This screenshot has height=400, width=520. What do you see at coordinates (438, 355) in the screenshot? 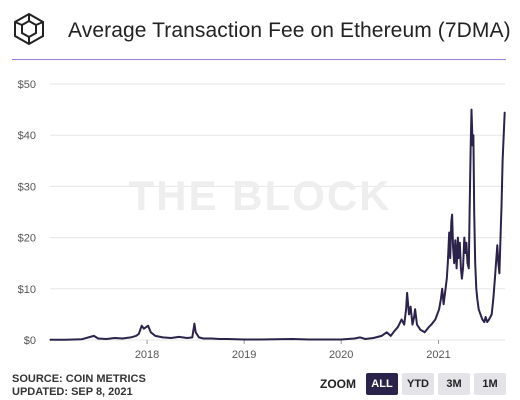
I see `x-tick-label: 2021` at bounding box center [438, 355].